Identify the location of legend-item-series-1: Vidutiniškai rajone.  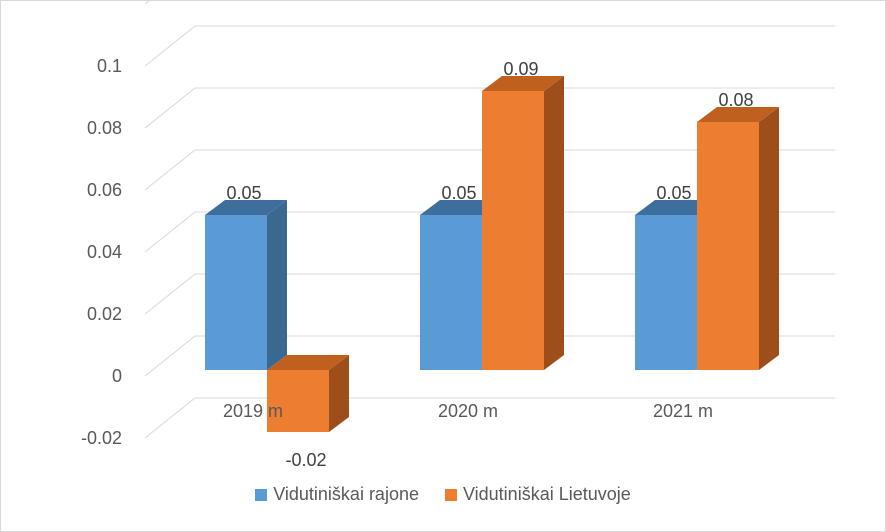
(337, 494).